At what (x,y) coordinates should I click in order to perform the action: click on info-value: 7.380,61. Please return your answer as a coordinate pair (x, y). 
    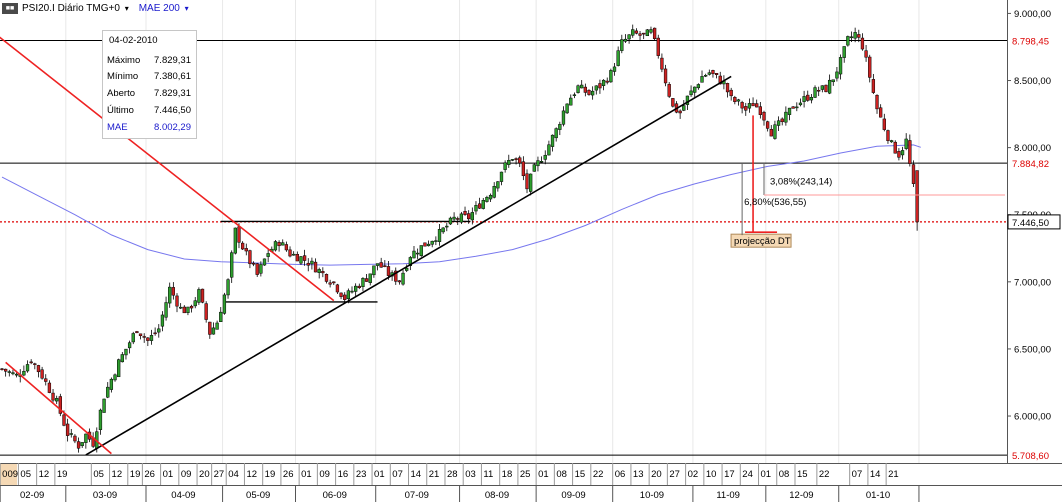
    Looking at the image, I should click on (172, 76).